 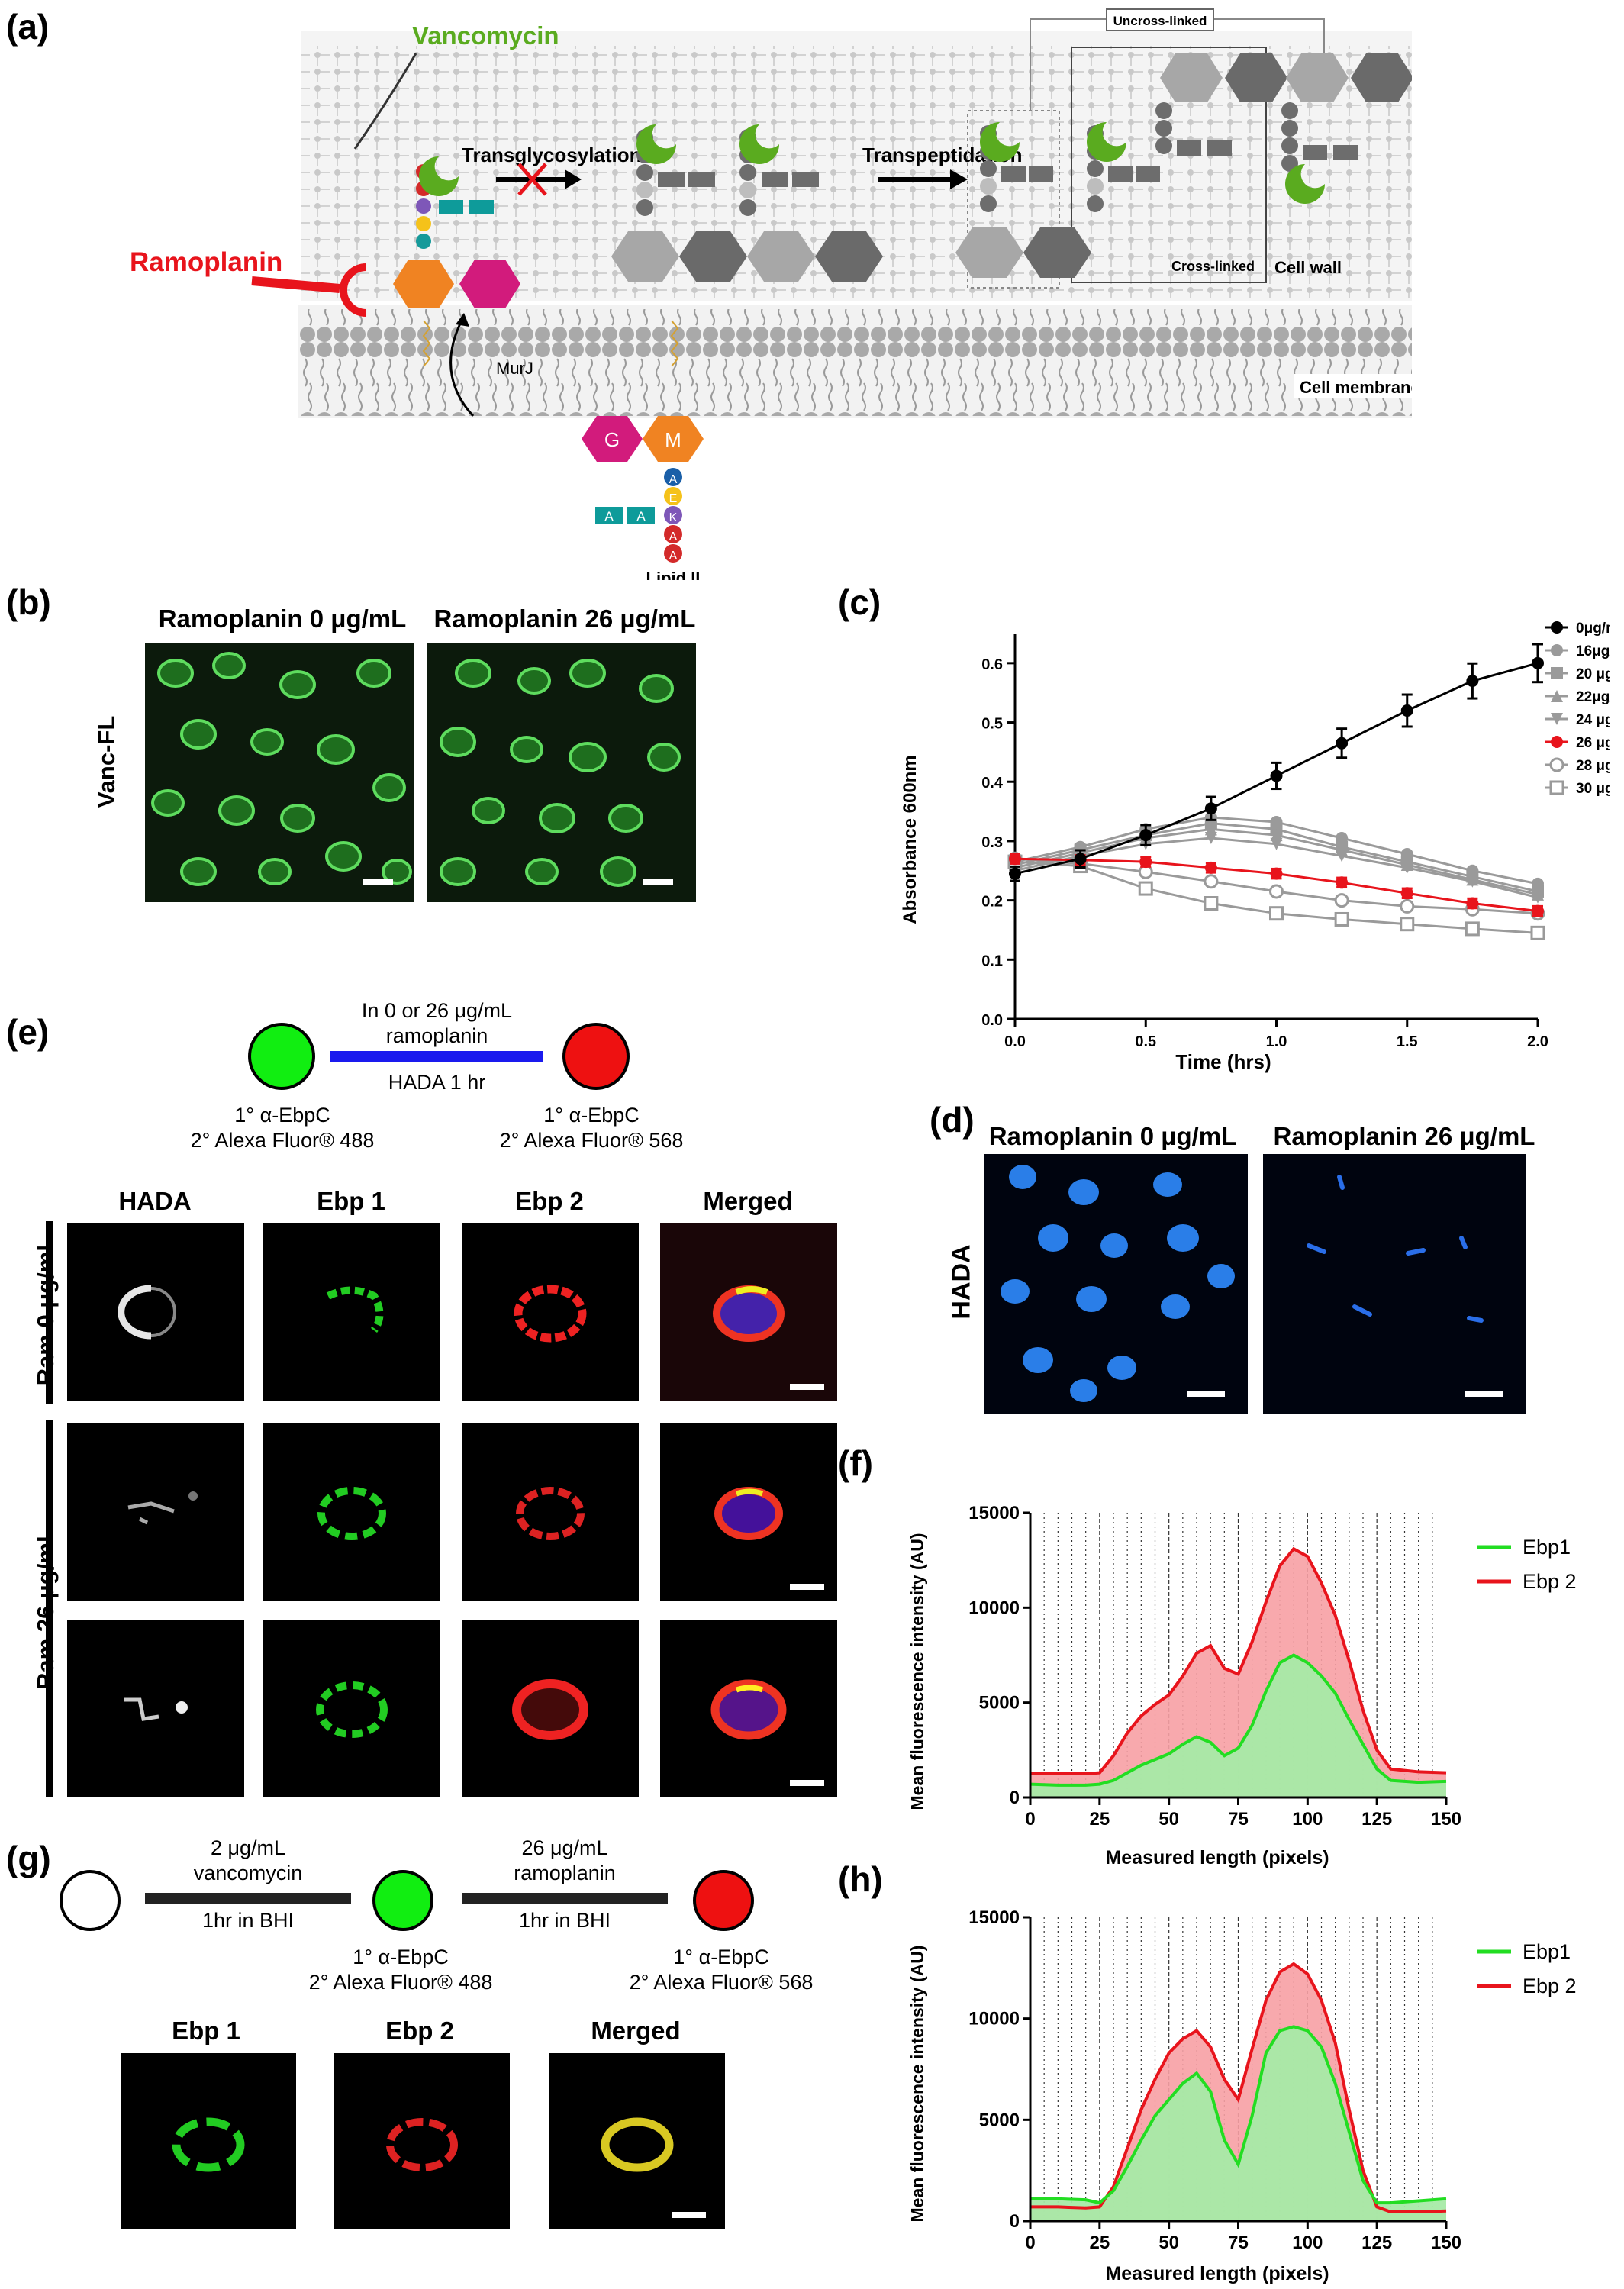 I want to click on y-tick-label: 0.2, so click(x=992, y=902).